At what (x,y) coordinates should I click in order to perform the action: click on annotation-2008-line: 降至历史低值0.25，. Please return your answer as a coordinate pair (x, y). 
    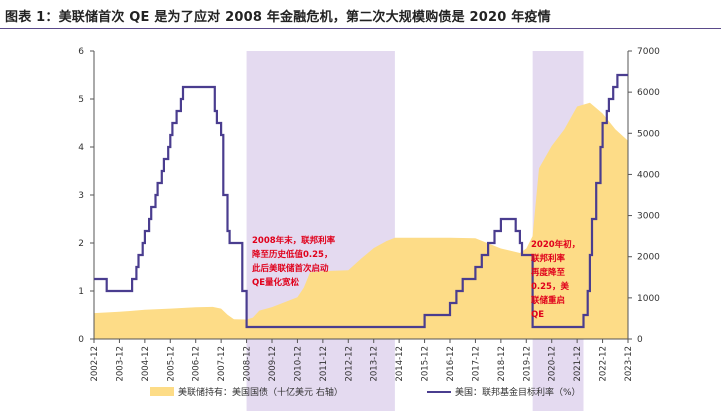
    Looking at the image, I should click on (292, 254).